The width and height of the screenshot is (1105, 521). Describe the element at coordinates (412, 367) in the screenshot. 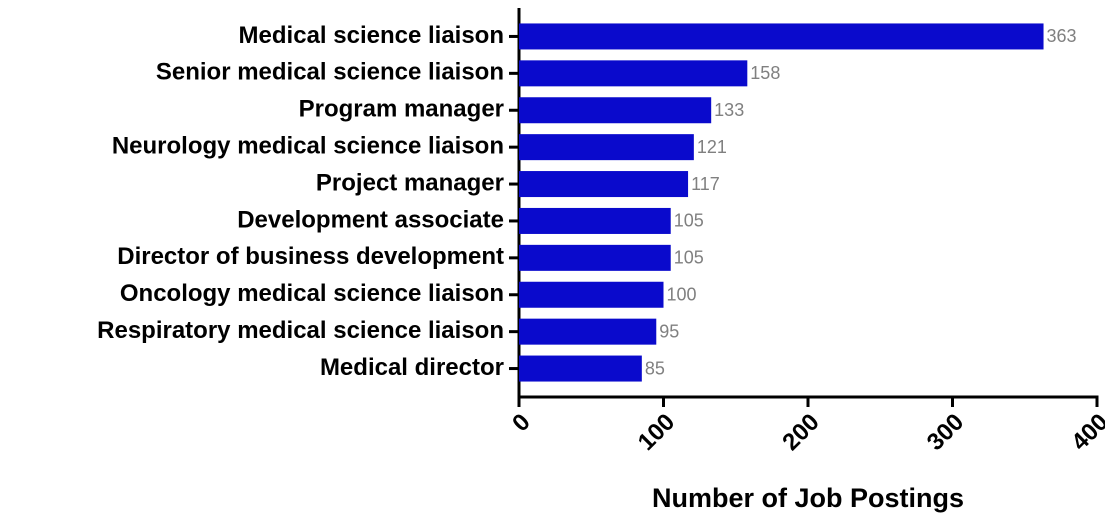

I see `y-tick-label: Medical director` at that location.